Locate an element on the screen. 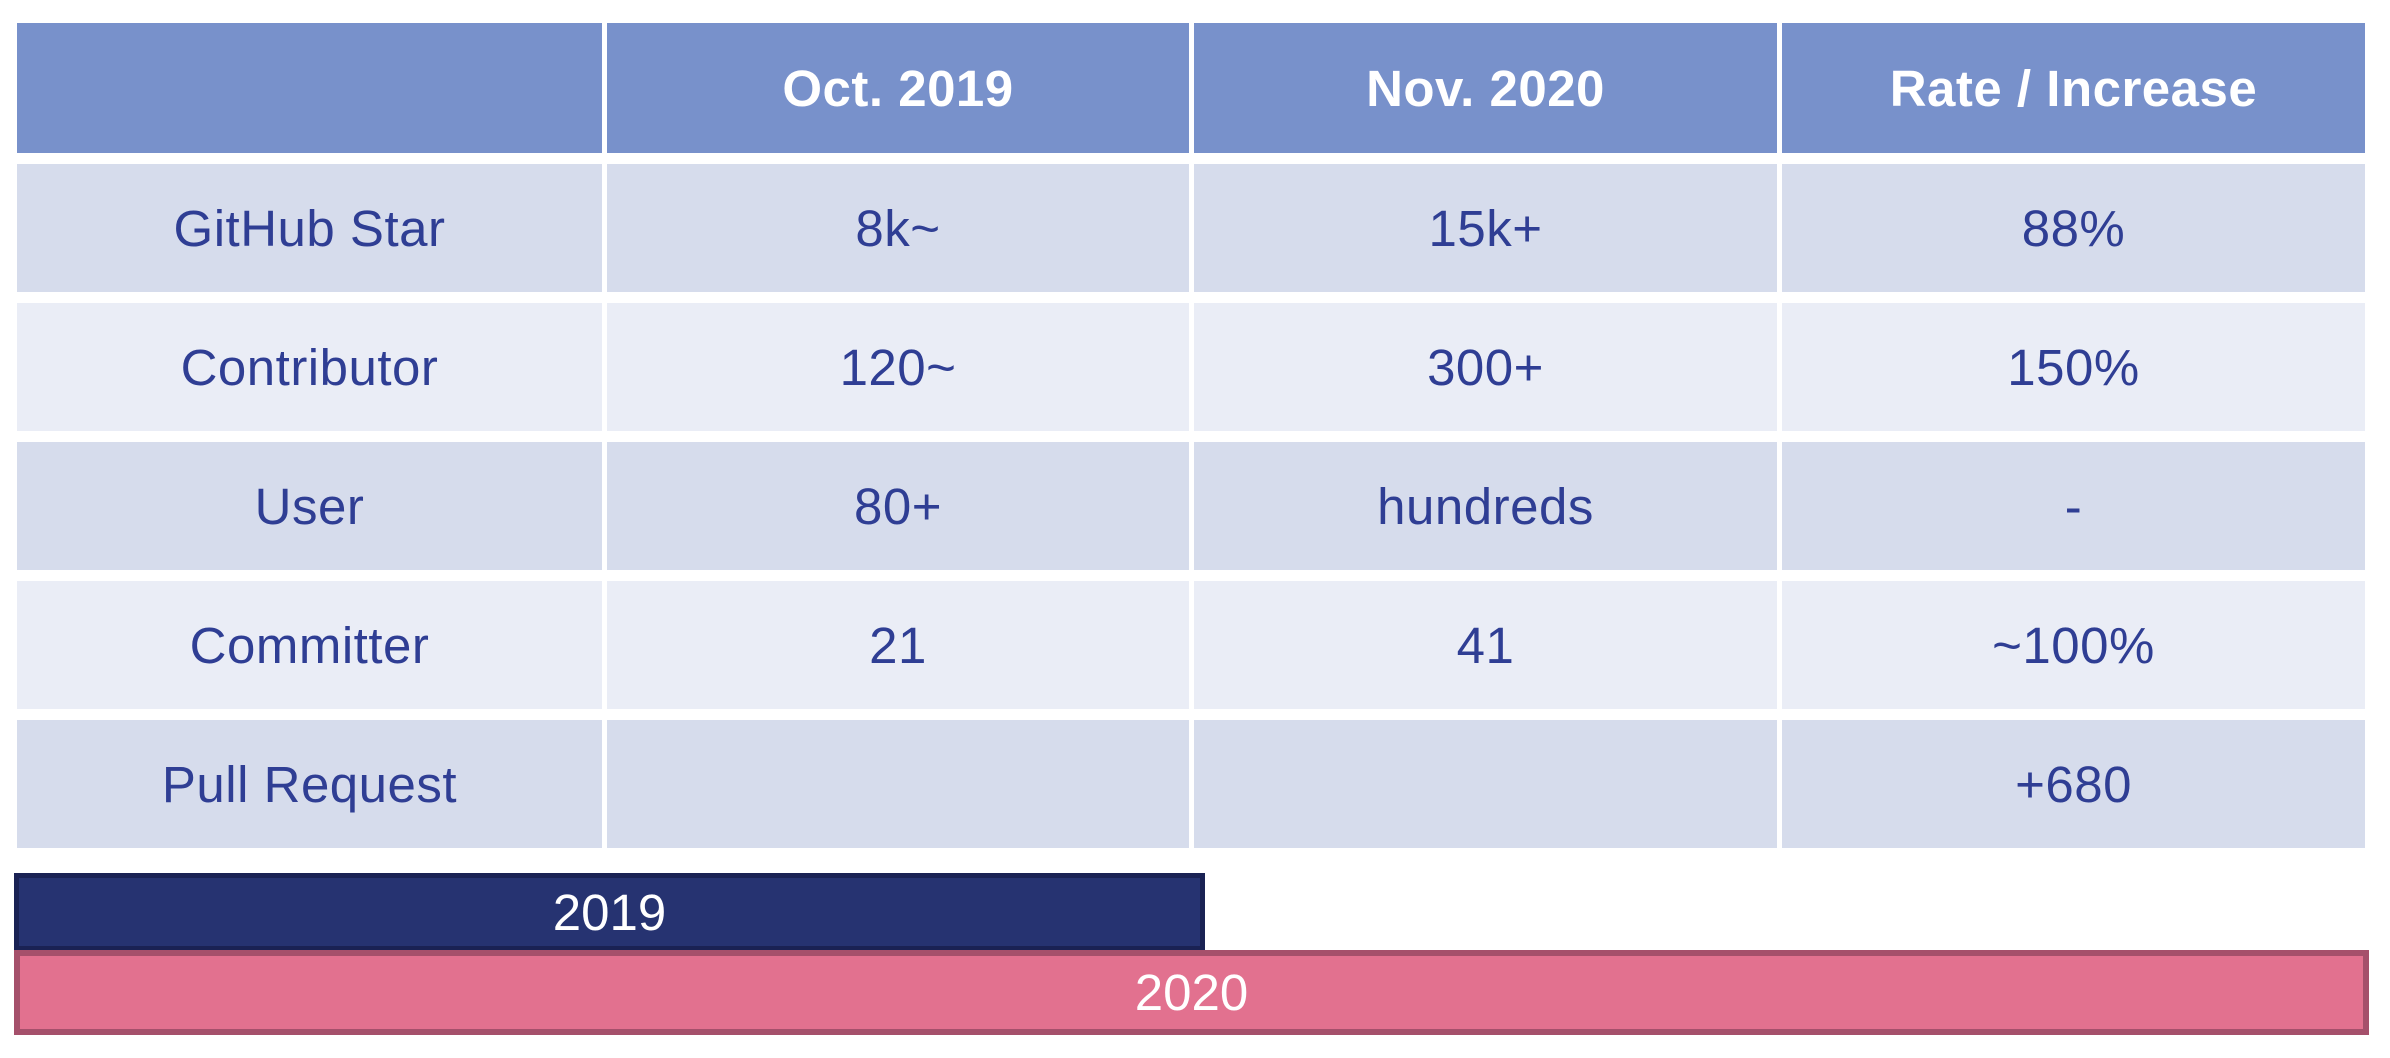 The width and height of the screenshot is (2390, 1058). row-label-committer: Committer is located at coordinates (309, 645).